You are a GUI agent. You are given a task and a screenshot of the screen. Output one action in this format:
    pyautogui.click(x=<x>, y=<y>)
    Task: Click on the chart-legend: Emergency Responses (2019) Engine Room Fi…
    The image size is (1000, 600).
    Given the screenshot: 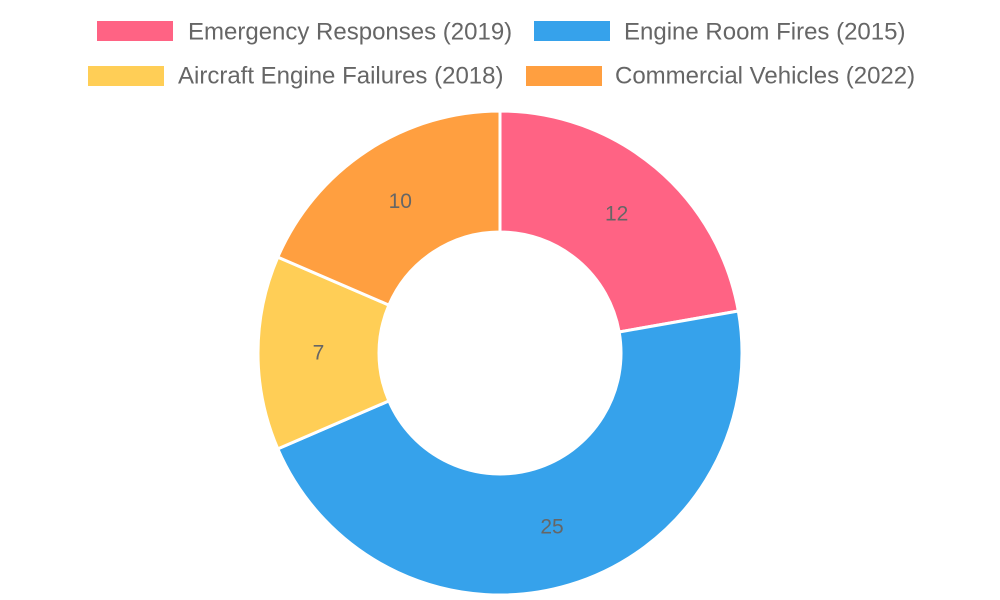 What is the action you would take?
    pyautogui.click(x=501, y=54)
    